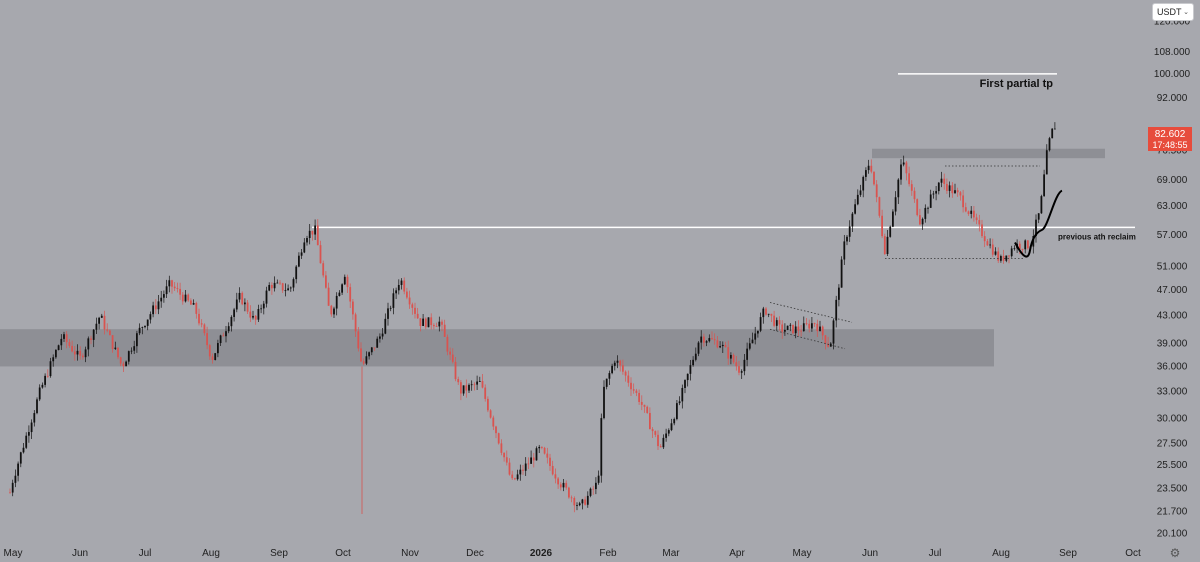  What do you see at coordinates (80, 553) in the screenshot?
I see `x-tick-label: Jun` at bounding box center [80, 553].